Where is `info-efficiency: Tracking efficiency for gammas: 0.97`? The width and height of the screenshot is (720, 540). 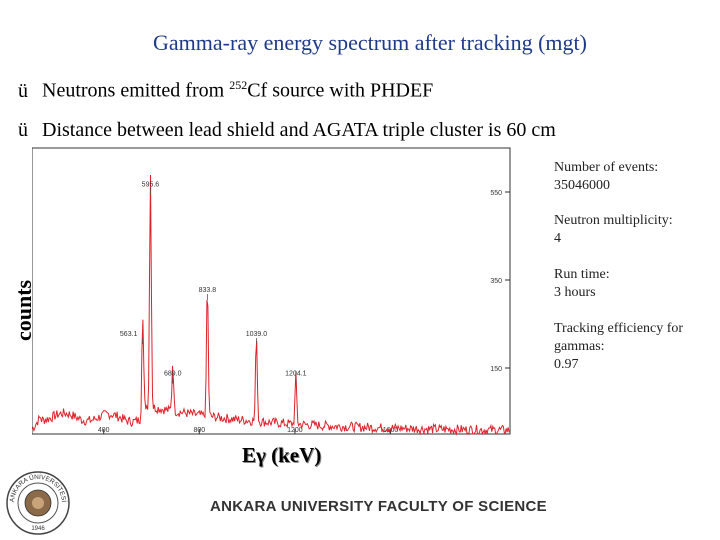
info-efficiency: Tracking efficiency for gammas: 0.97 is located at coordinates (634, 347).